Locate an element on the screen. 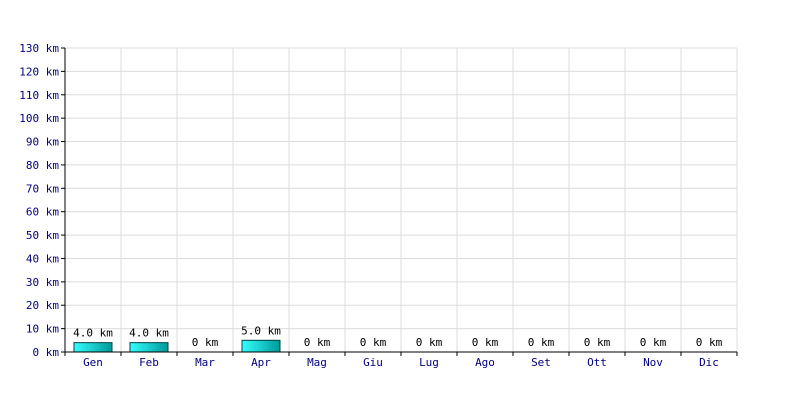 The image size is (800, 404). y-tick-label: 100 km is located at coordinates (39, 118).